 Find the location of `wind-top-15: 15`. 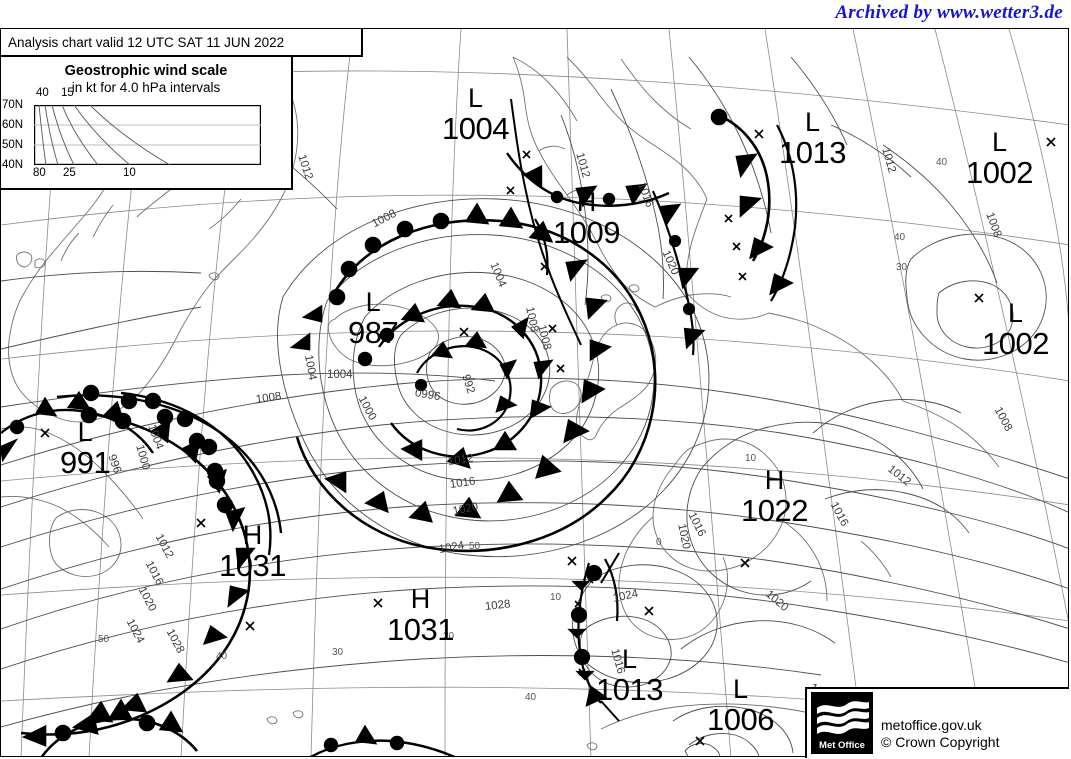

wind-top-15: 15 is located at coordinates (67, 93).